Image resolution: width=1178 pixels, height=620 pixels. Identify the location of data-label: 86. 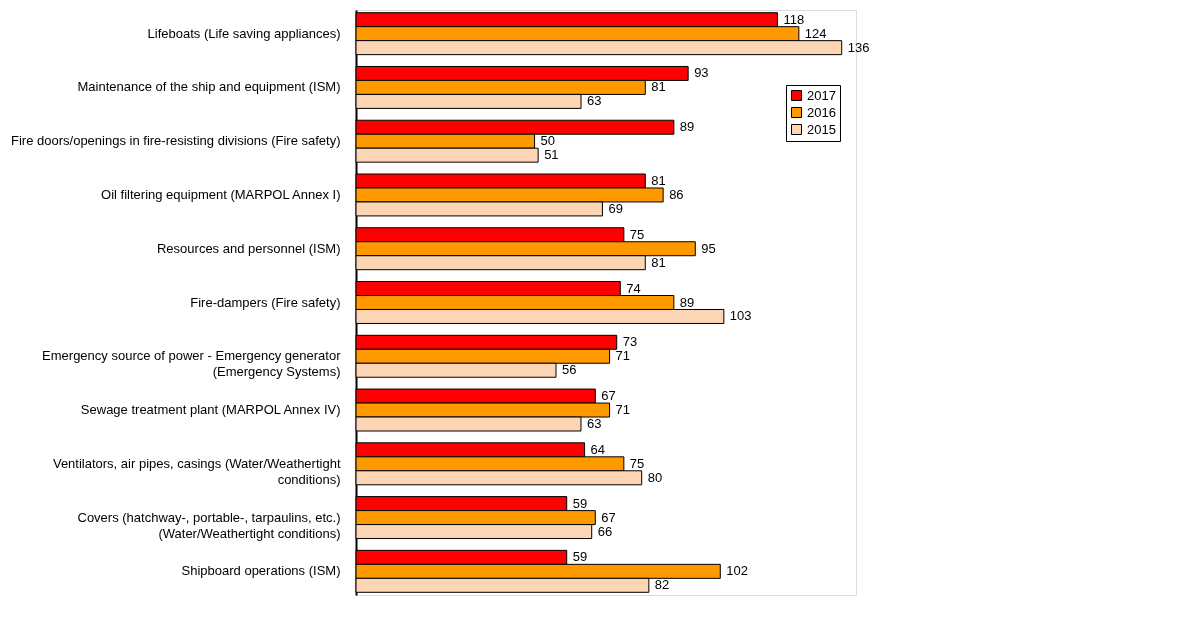
(676, 194).